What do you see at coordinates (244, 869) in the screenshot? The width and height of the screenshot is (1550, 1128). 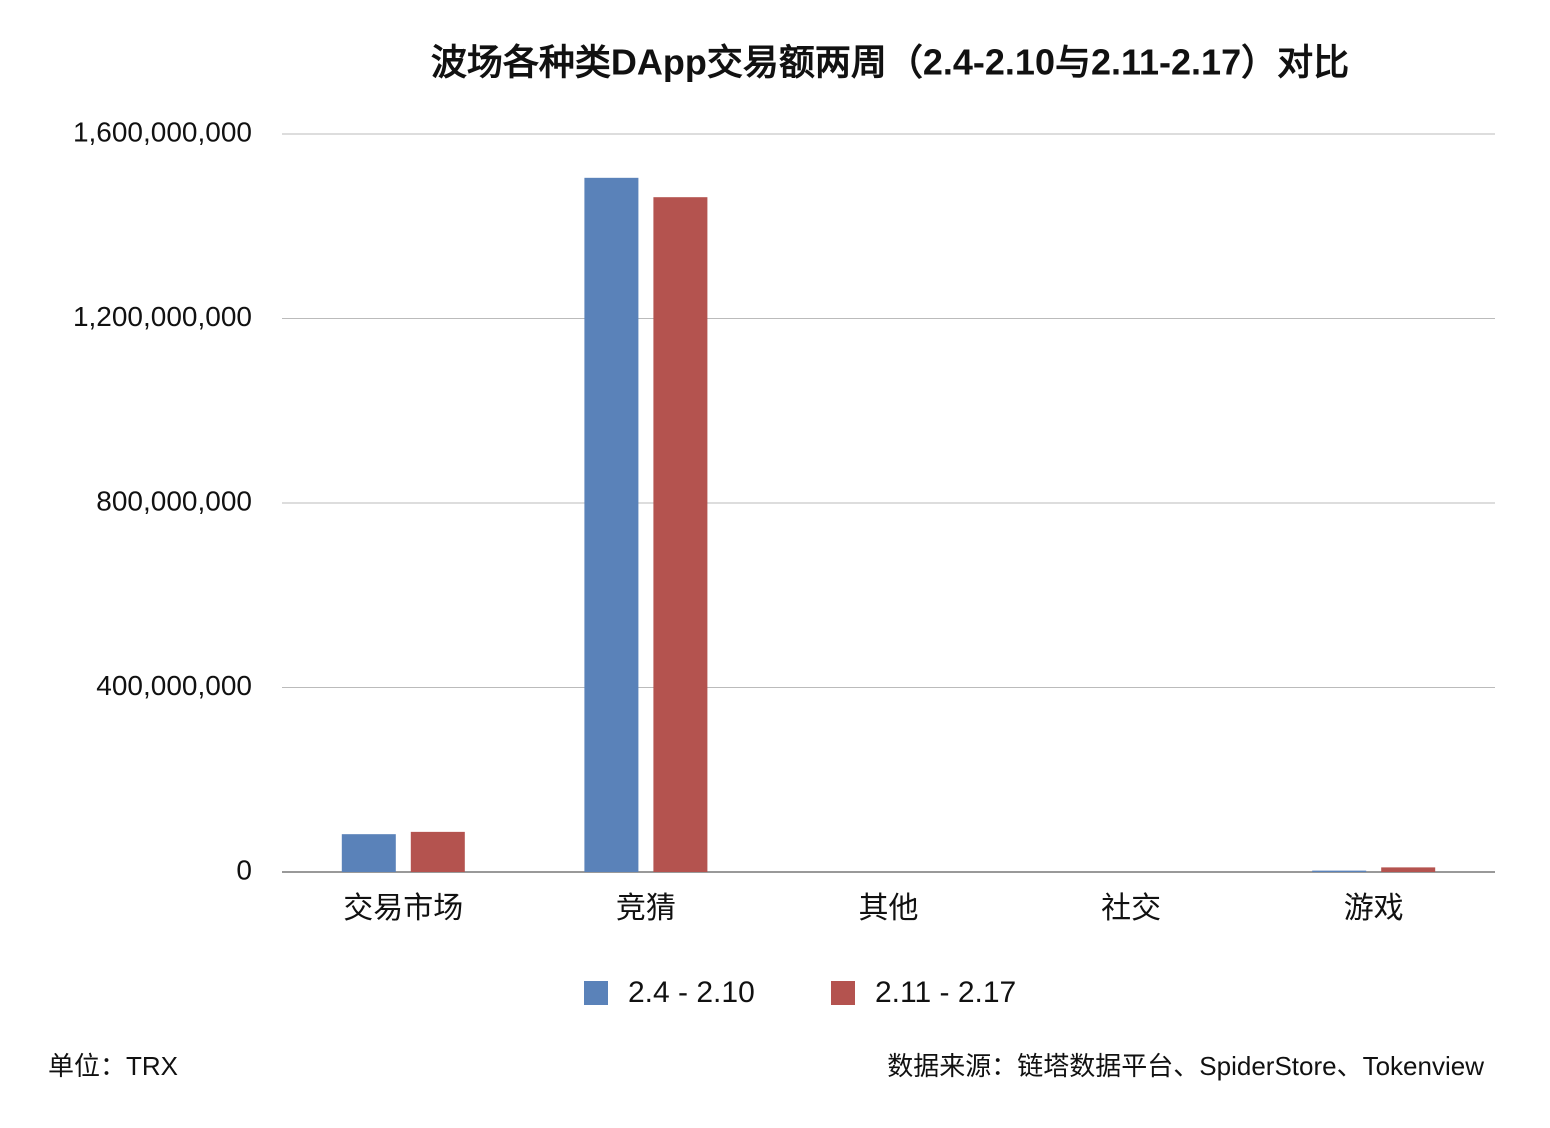 I see `y-tick-label: 0` at bounding box center [244, 869].